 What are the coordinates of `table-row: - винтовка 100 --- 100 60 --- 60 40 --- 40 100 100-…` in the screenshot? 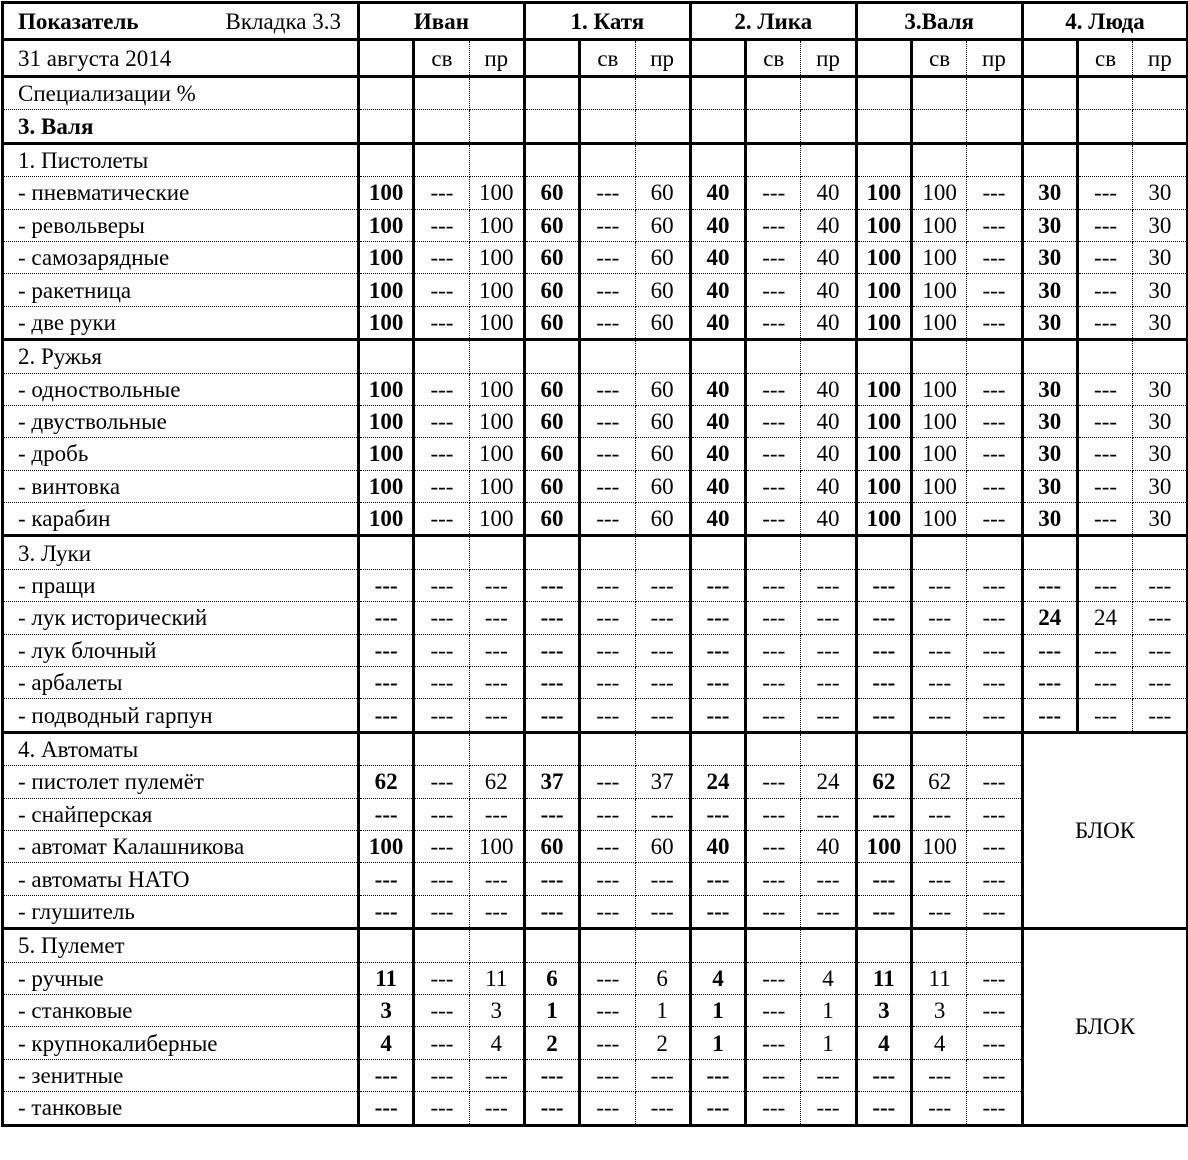 It's located at (595, 486).